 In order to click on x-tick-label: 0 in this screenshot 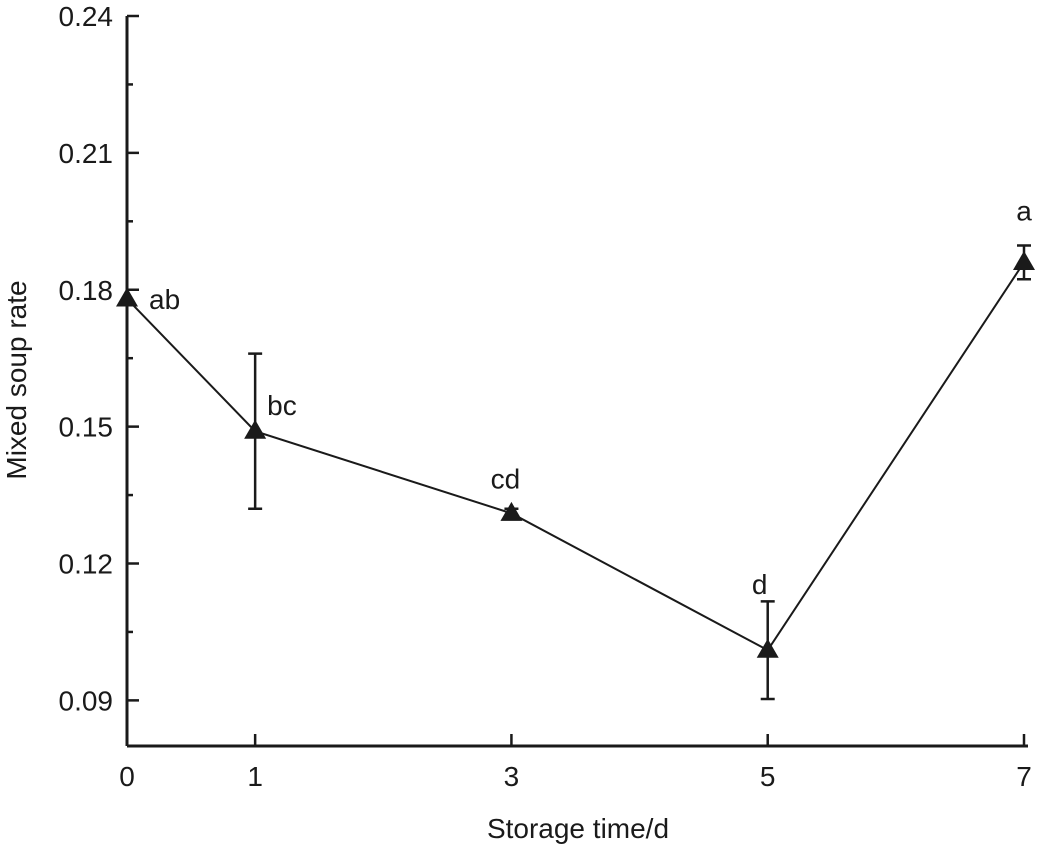, I will do `click(127, 776)`.